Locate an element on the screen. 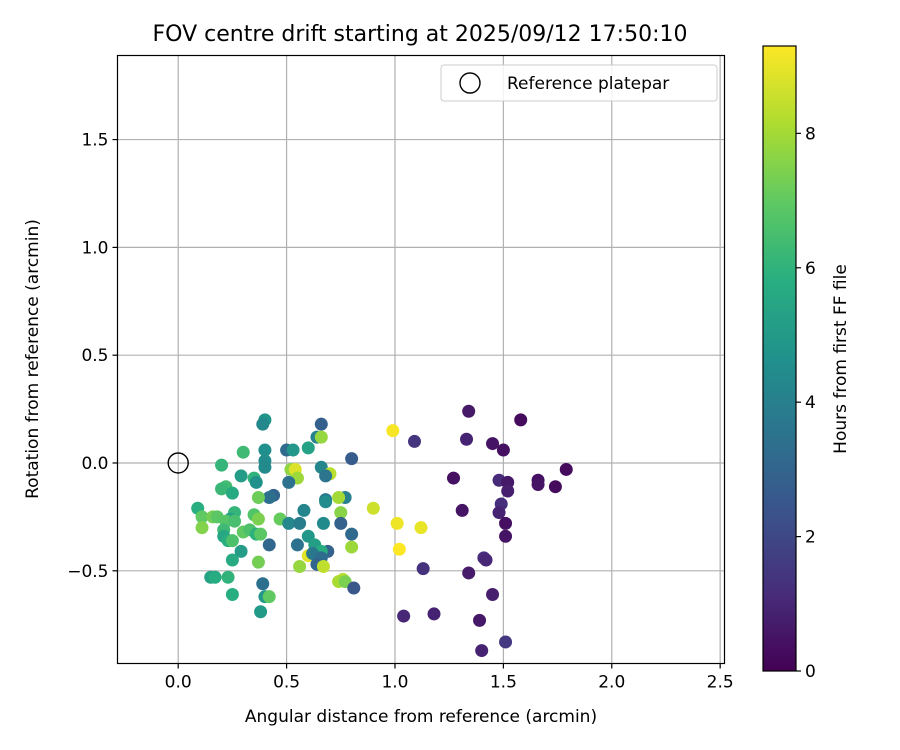 The width and height of the screenshot is (900, 750). x-tick-label: 0.5 is located at coordinates (286, 683).